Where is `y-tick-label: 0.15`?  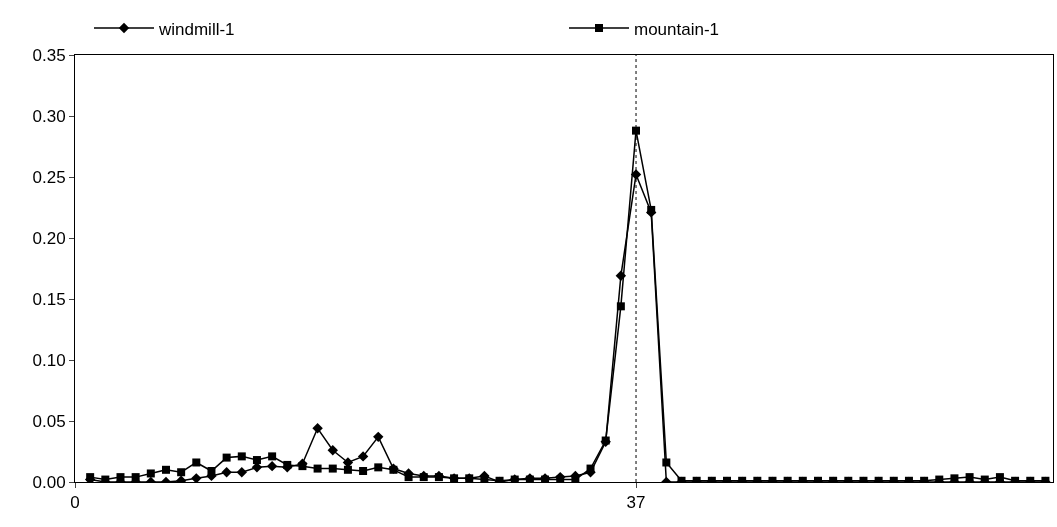 y-tick-label: 0.15 is located at coordinates (49, 299).